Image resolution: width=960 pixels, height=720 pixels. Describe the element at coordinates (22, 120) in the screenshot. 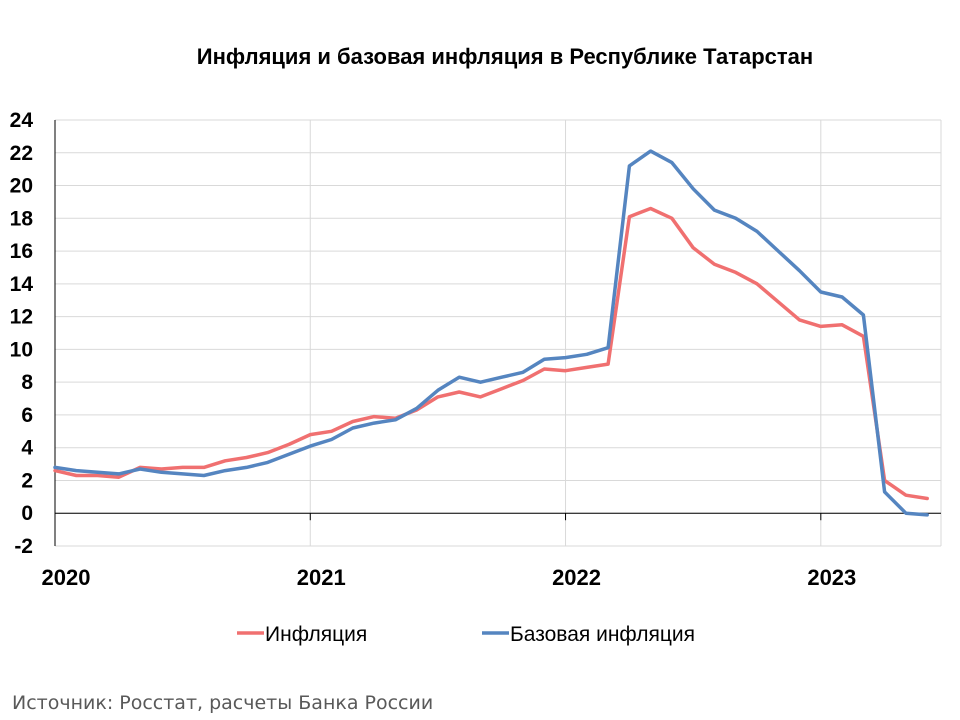

I see `y-tick-label: 24` at that location.